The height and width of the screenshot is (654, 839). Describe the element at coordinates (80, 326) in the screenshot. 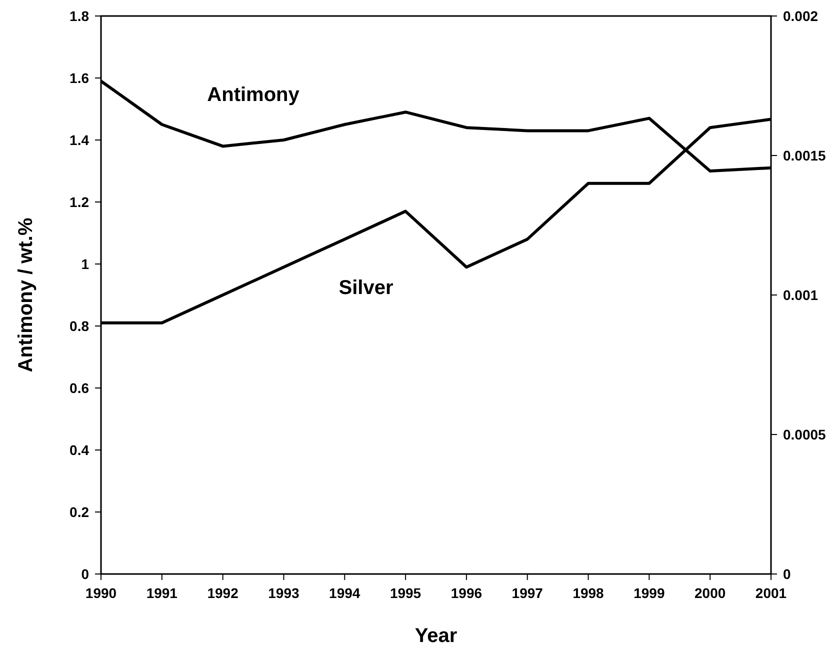

I see `y-tick-label: 0.8` at that location.